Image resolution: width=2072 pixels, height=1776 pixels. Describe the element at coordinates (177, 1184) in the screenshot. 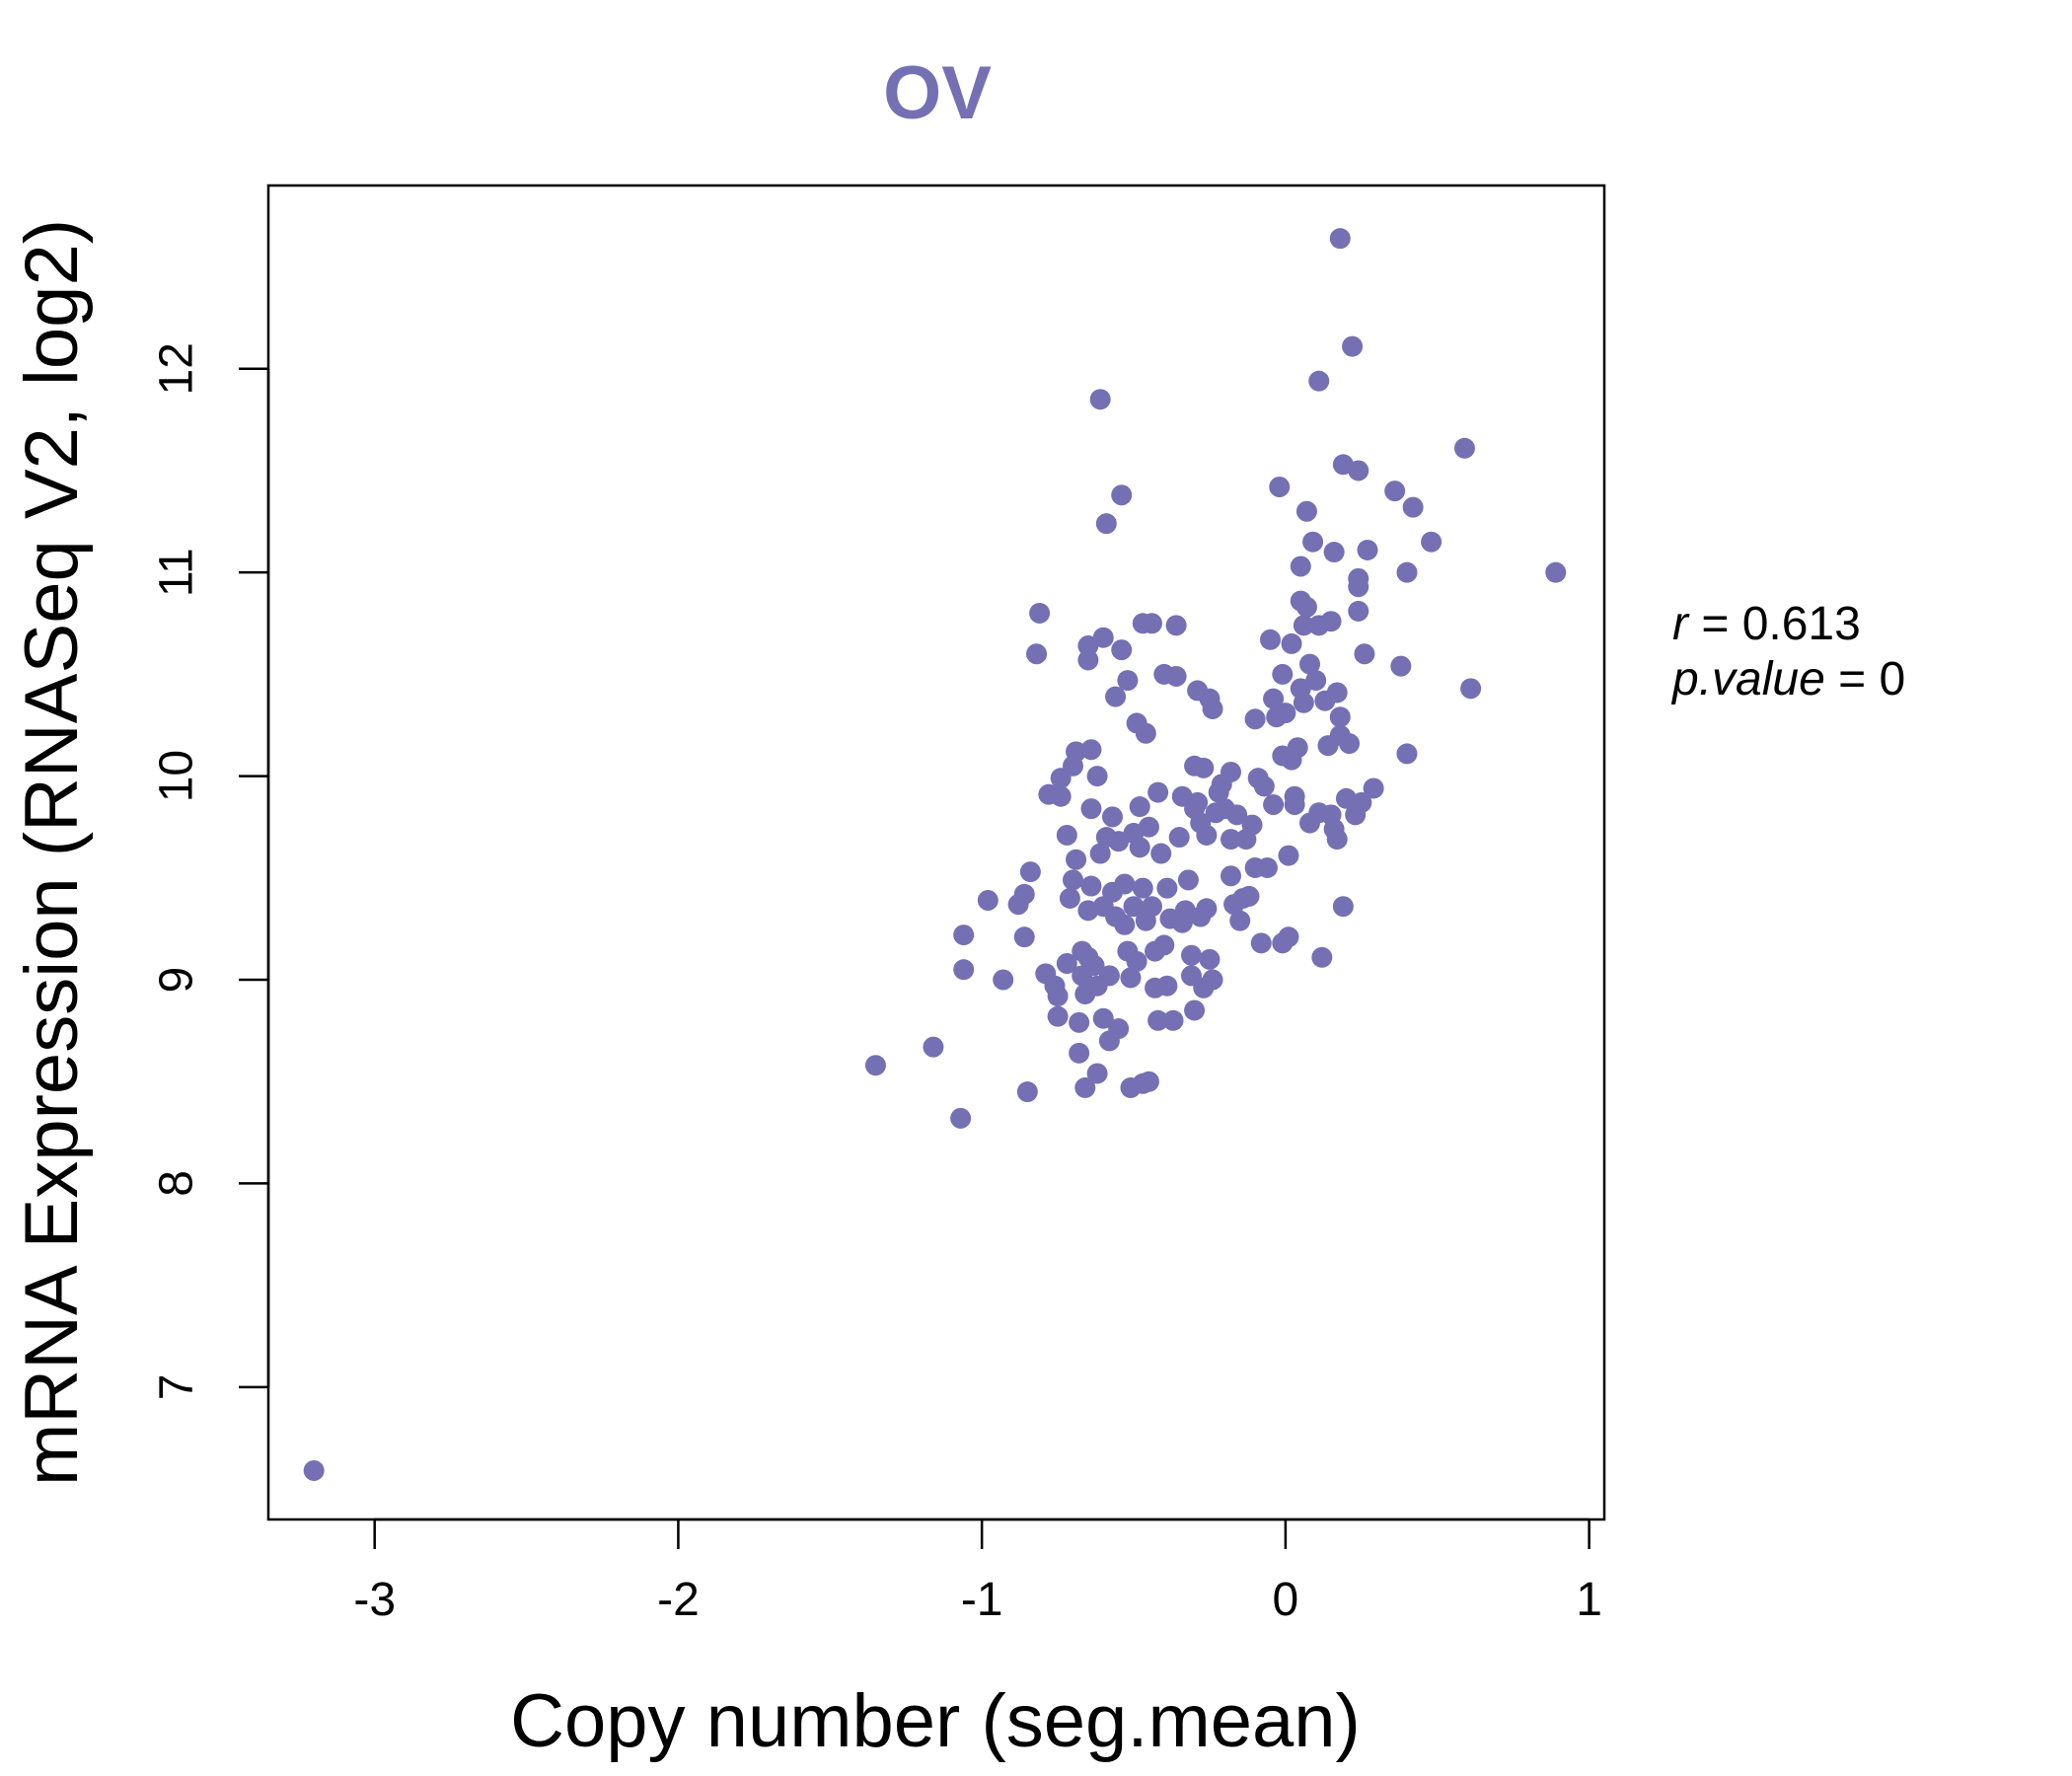

I see `y-tick-label: 8` at that location.